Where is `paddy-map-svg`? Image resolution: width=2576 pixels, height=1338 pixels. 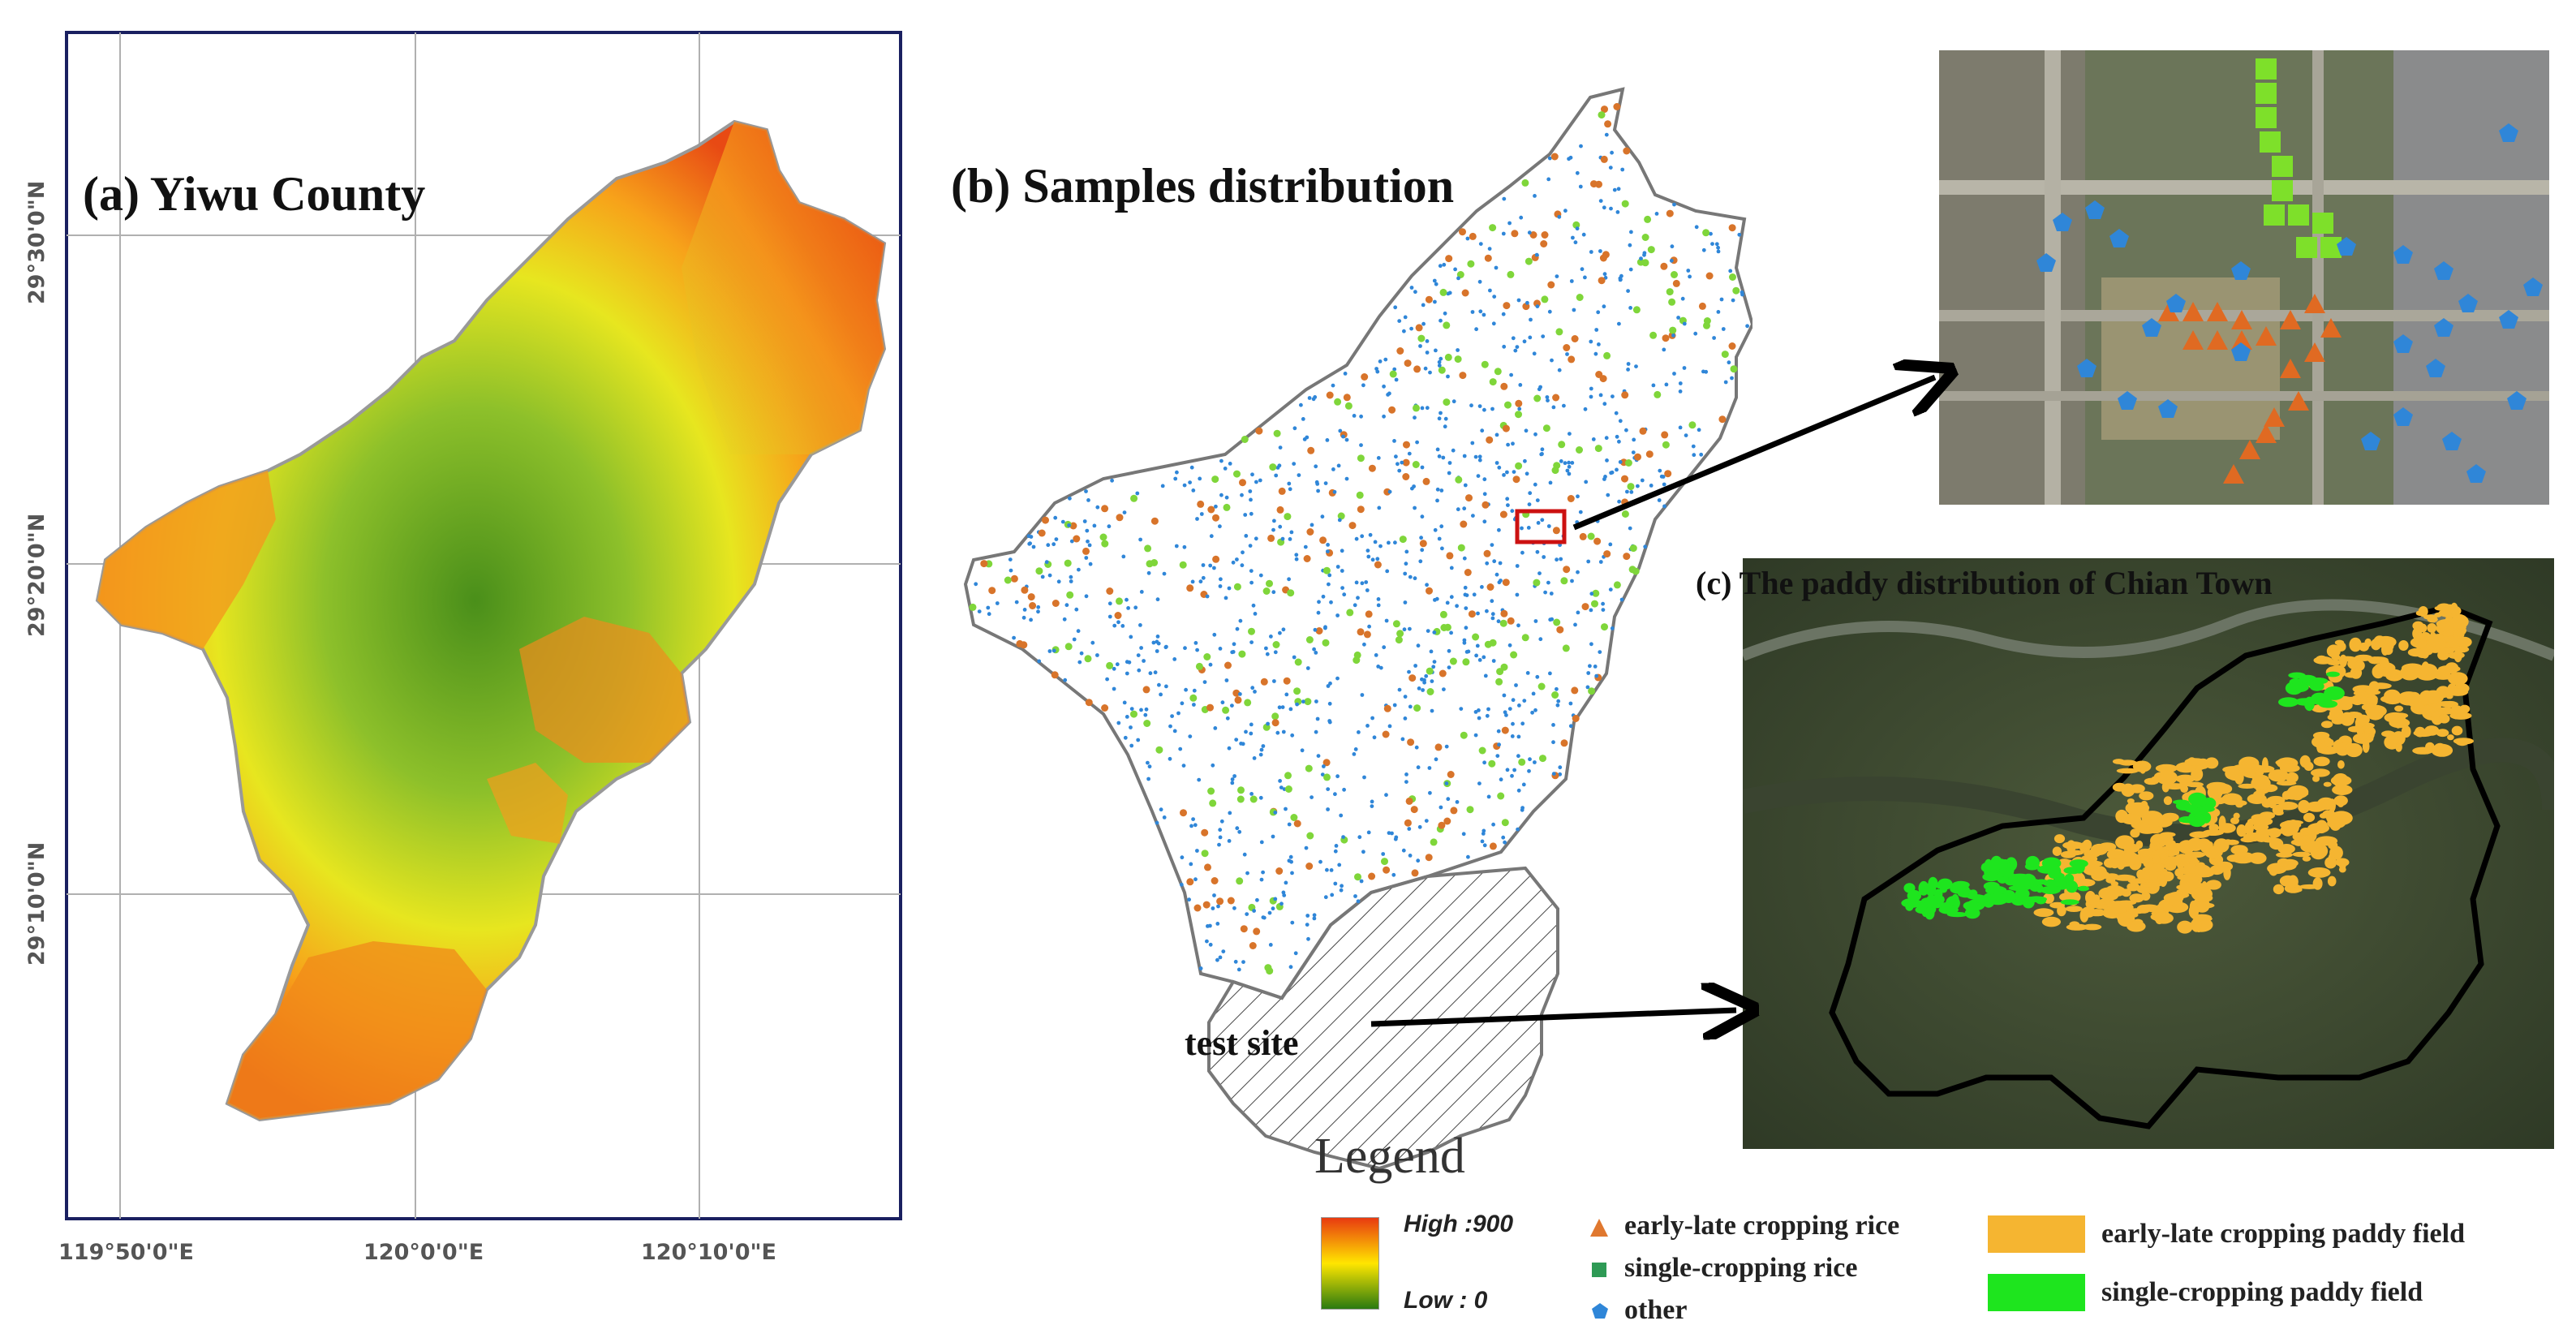
paddy-map-svg is located at coordinates (2148, 853).